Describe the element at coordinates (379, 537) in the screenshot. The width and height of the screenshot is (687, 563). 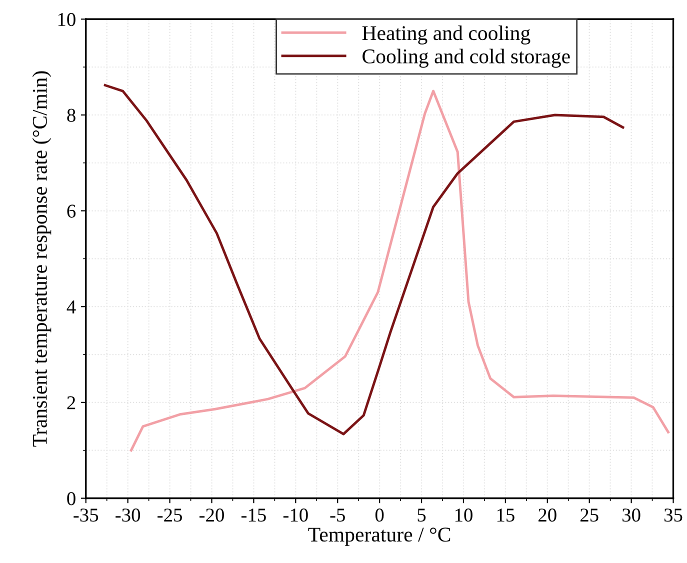
I see `x-axis-title: Temperature / °C` at that location.